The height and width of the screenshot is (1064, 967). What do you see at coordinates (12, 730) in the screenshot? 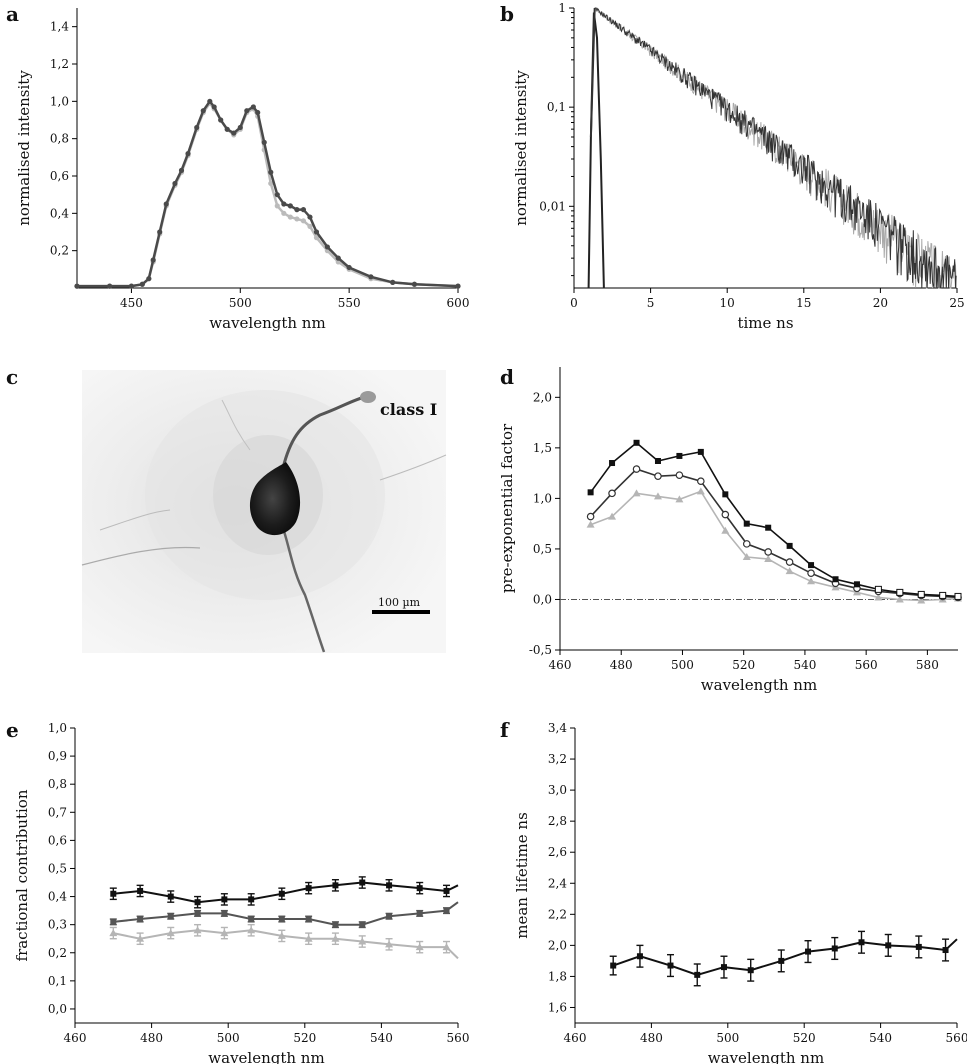
I see `panel-label-e: e` at bounding box center [12, 730].